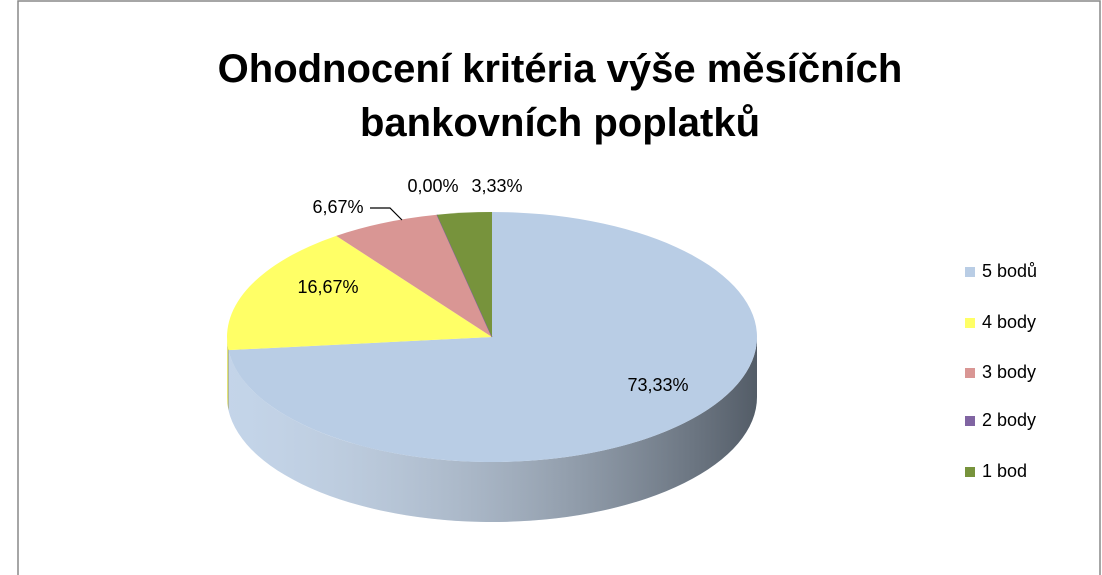  What do you see at coordinates (657, 385) in the screenshot?
I see `data-label: 73,33%` at bounding box center [657, 385].